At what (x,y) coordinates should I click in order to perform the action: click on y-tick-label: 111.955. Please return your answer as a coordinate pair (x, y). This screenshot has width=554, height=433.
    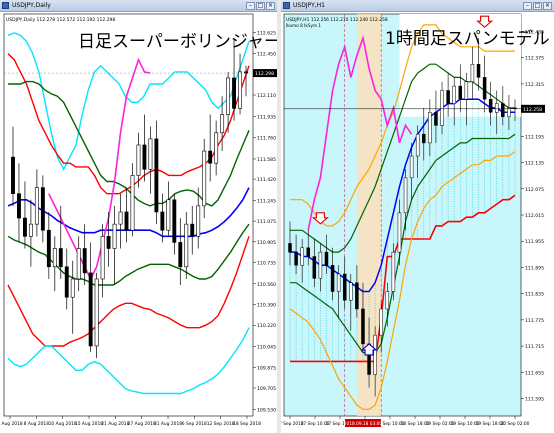
    Looking at the image, I should click on (534, 242).